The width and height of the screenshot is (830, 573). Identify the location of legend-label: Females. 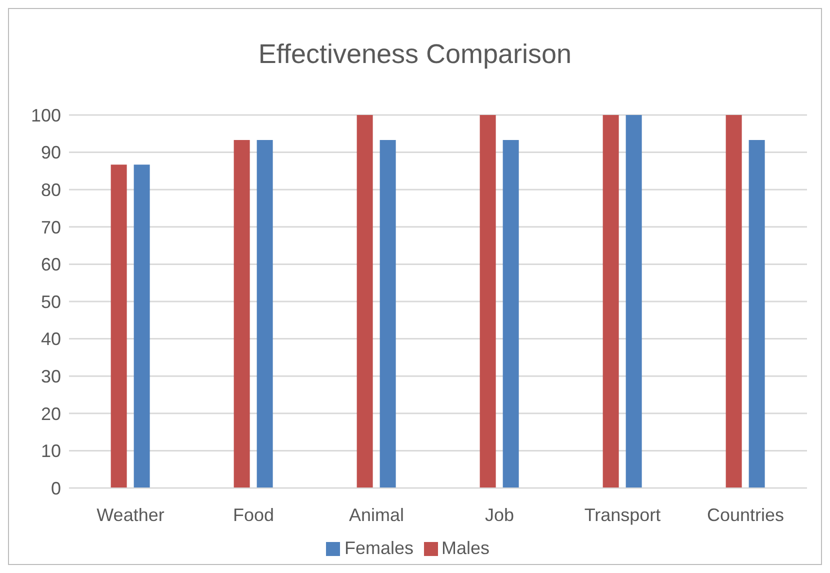
(379, 548).